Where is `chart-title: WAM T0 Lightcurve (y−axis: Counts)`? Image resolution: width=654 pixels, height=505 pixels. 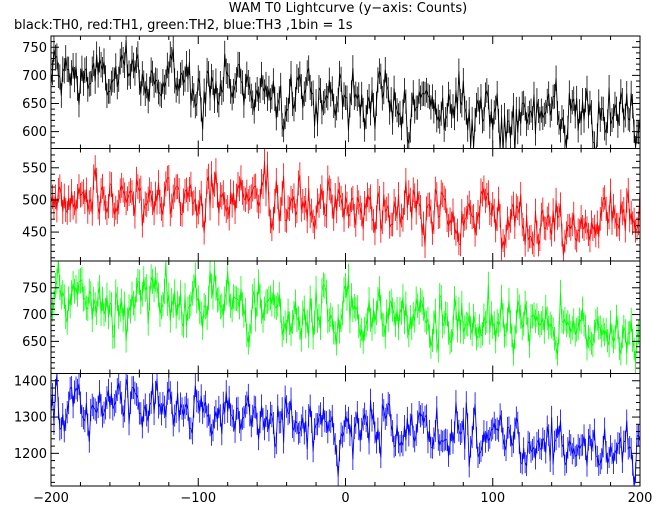 chart-title: WAM T0 Lightcurve (y−axis: Counts) is located at coordinates (348, 8).